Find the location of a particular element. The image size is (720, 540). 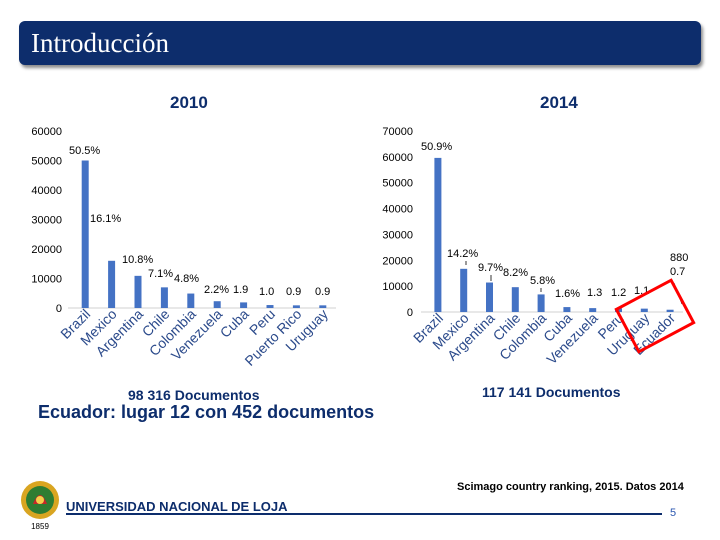

data-label: 880 is located at coordinates (679, 258).